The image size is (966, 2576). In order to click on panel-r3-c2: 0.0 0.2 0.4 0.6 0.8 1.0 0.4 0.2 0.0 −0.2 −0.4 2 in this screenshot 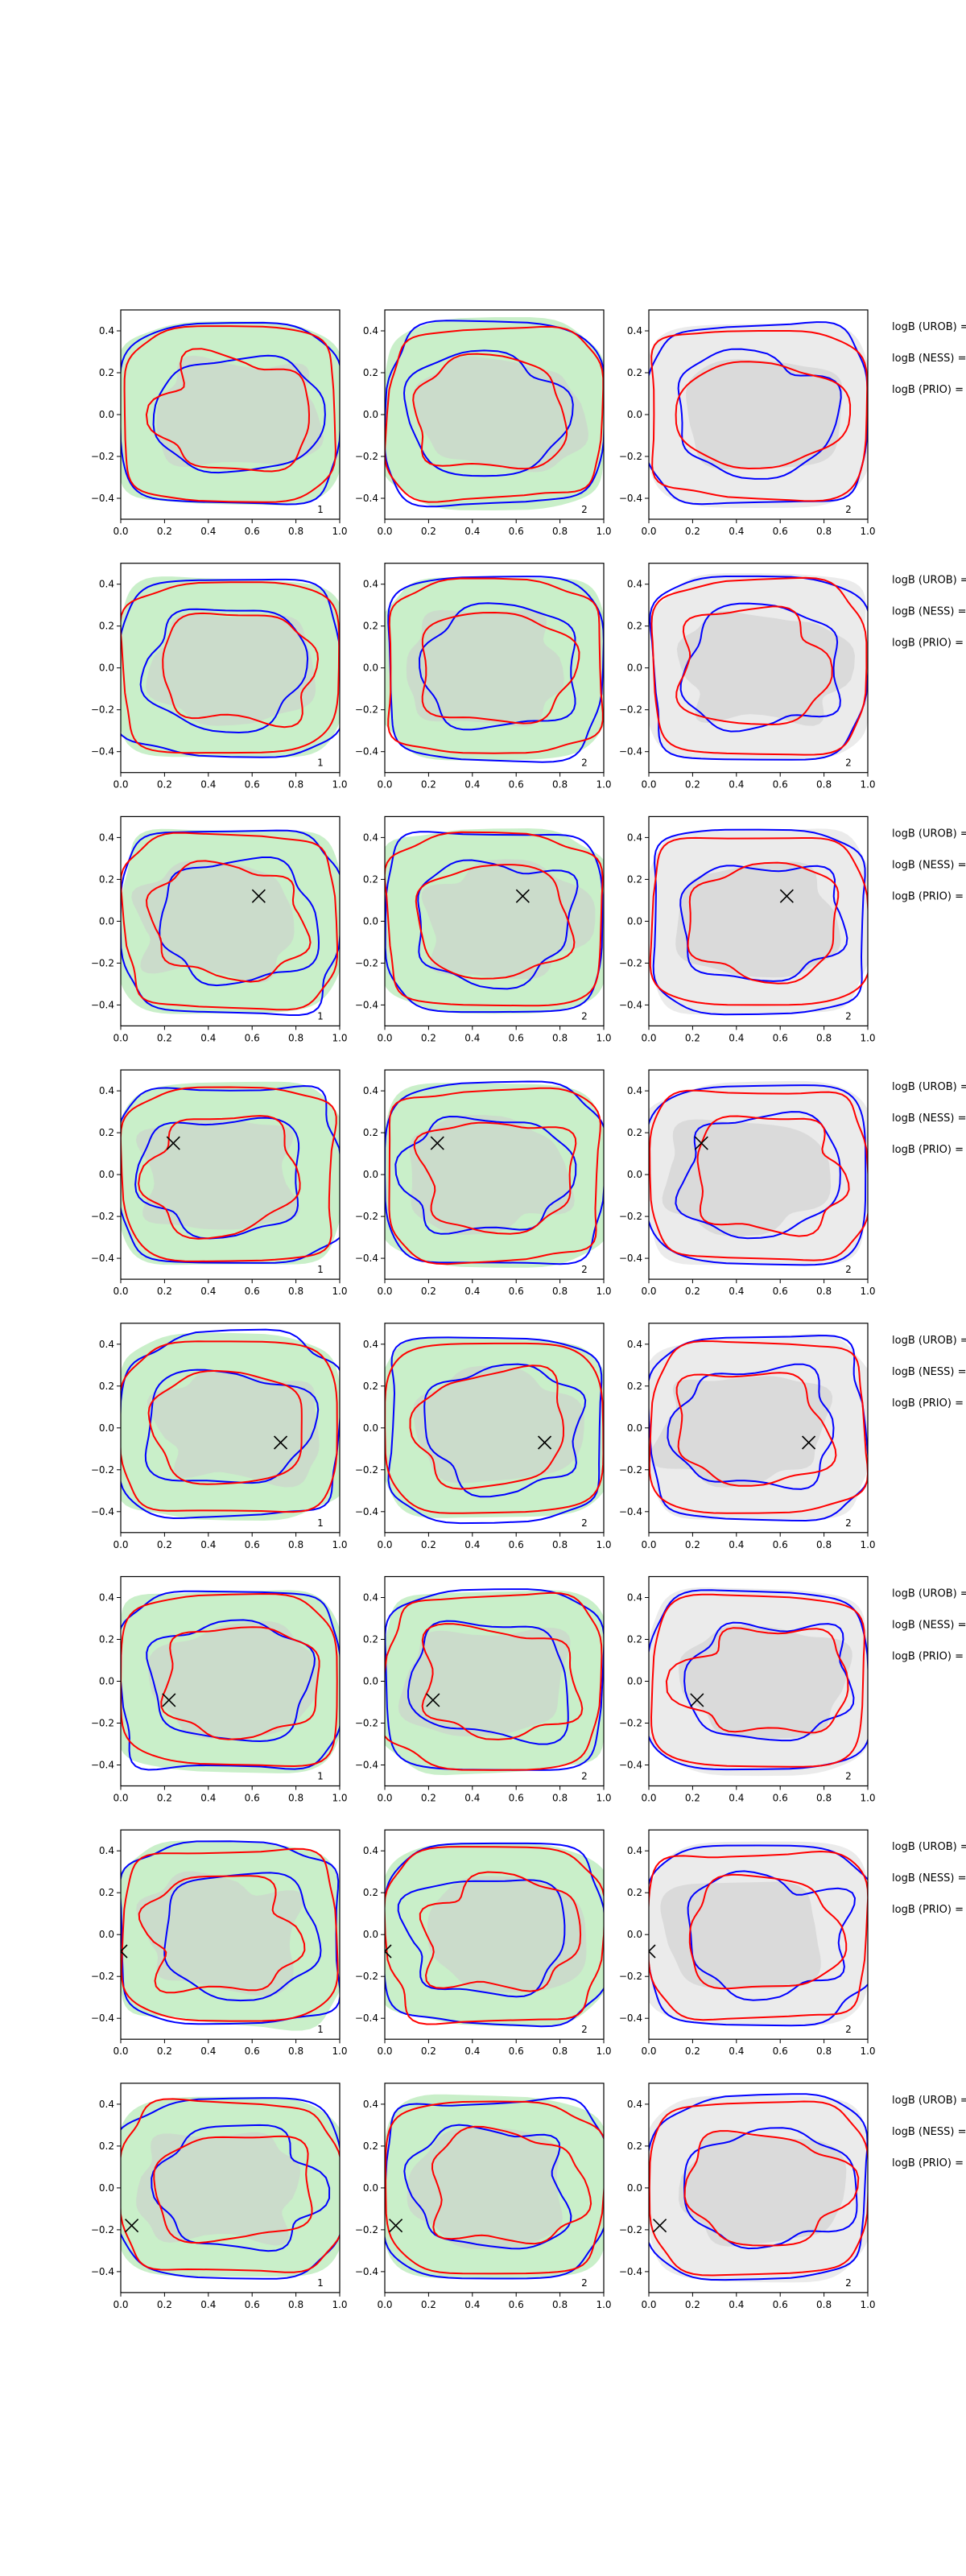, I will do `click(483, 929)`.